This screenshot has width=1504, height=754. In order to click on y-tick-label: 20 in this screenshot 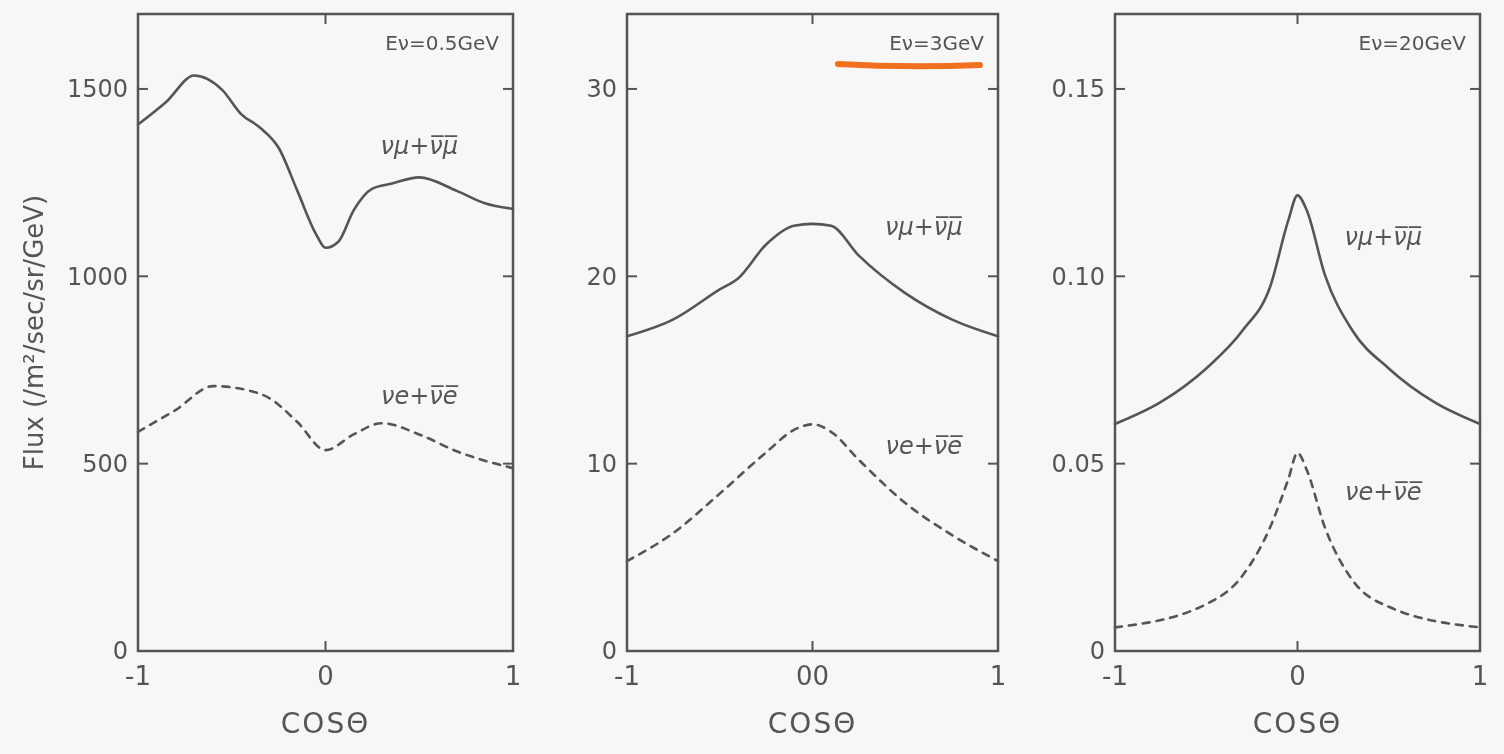, I will do `click(601, 276)`.